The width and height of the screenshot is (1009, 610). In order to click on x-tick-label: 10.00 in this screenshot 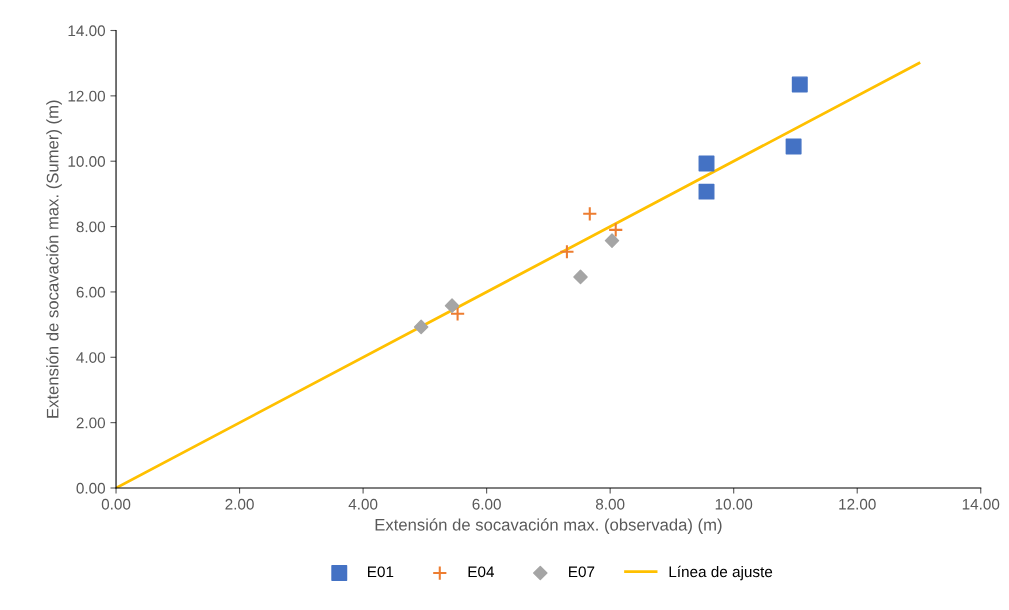, I will do `click(734, 504)`.